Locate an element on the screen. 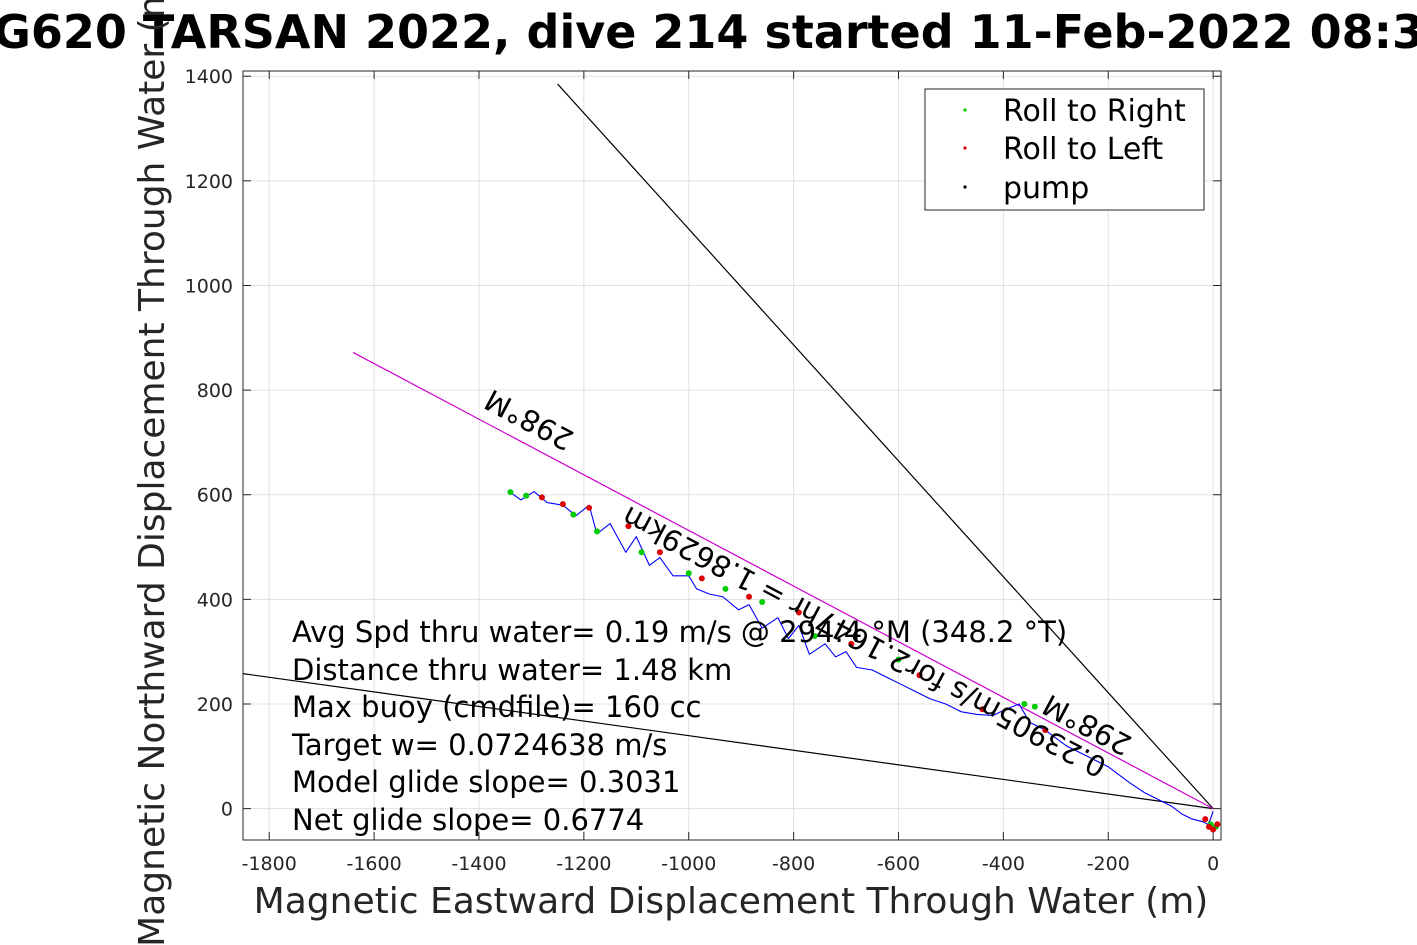  y-tick-label: 600 is located at coordinates (215, 496).